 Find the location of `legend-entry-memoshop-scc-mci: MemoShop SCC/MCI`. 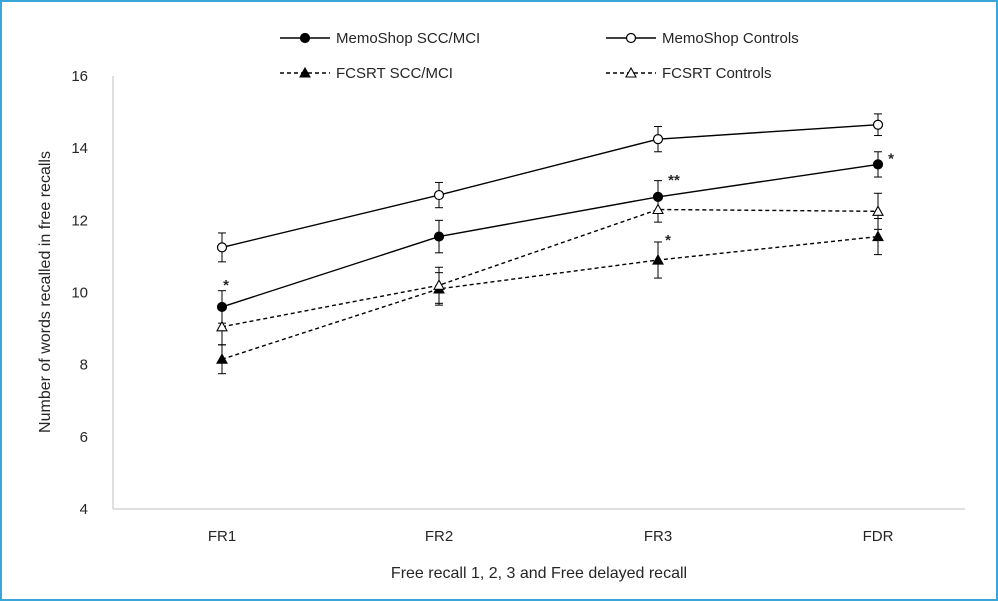

legend-entry-memoshop-scc-mci: MemoShop SCC/MCI is located at coordinates (380, 38).